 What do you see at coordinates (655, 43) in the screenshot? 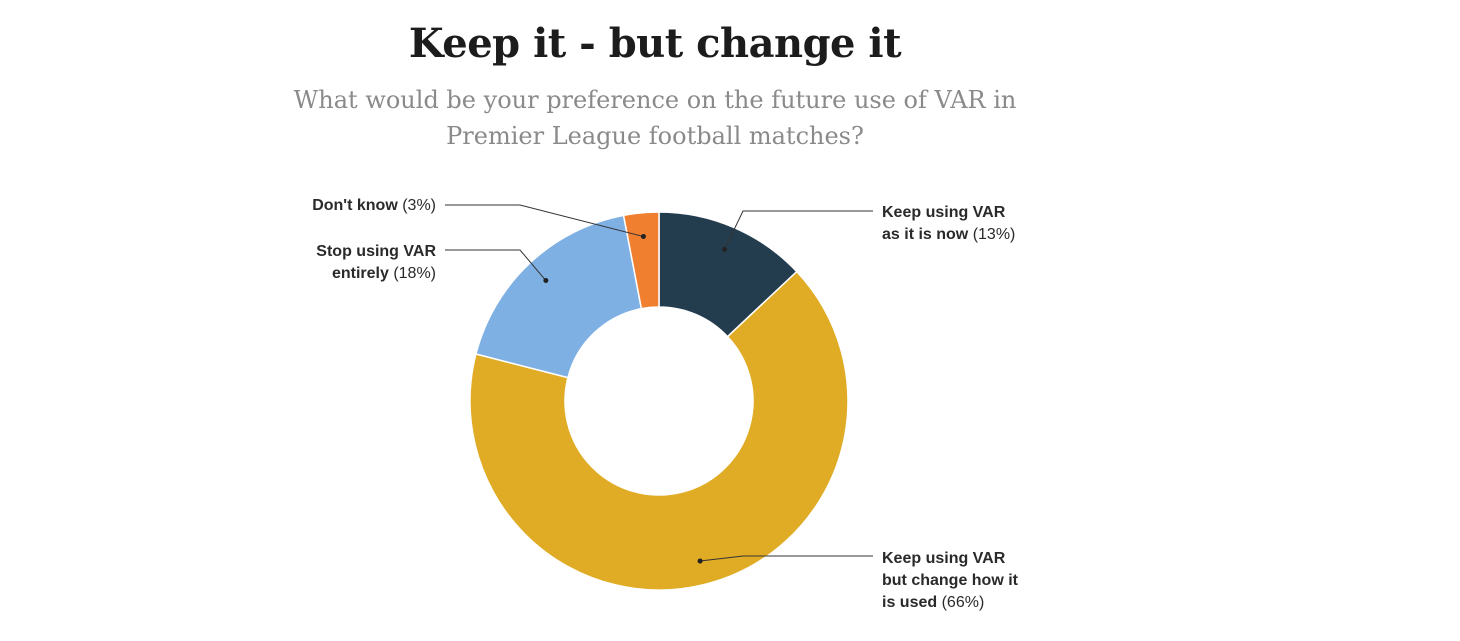
I see `chart-title: Keep it - but change it` at bounding box center [655, 43].